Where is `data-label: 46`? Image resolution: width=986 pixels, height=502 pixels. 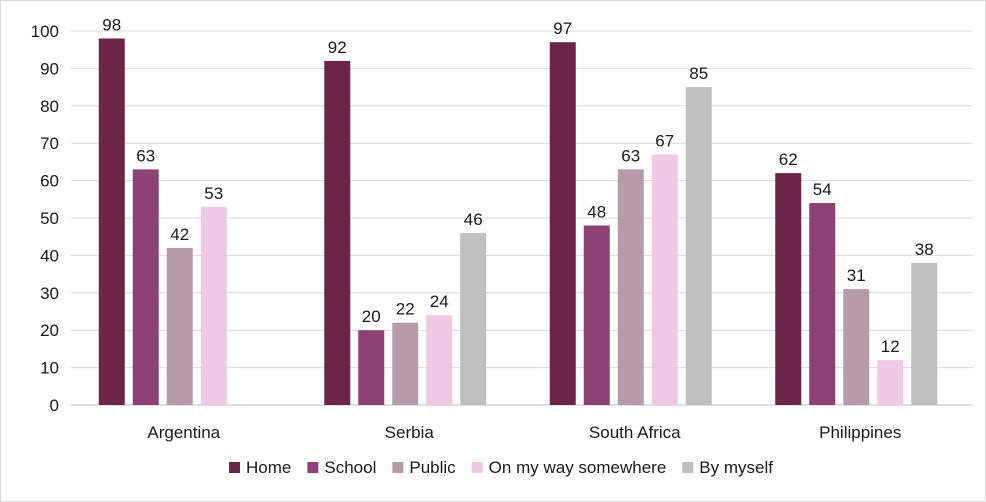 data-label: 46 is located at coordinates (473, 219).